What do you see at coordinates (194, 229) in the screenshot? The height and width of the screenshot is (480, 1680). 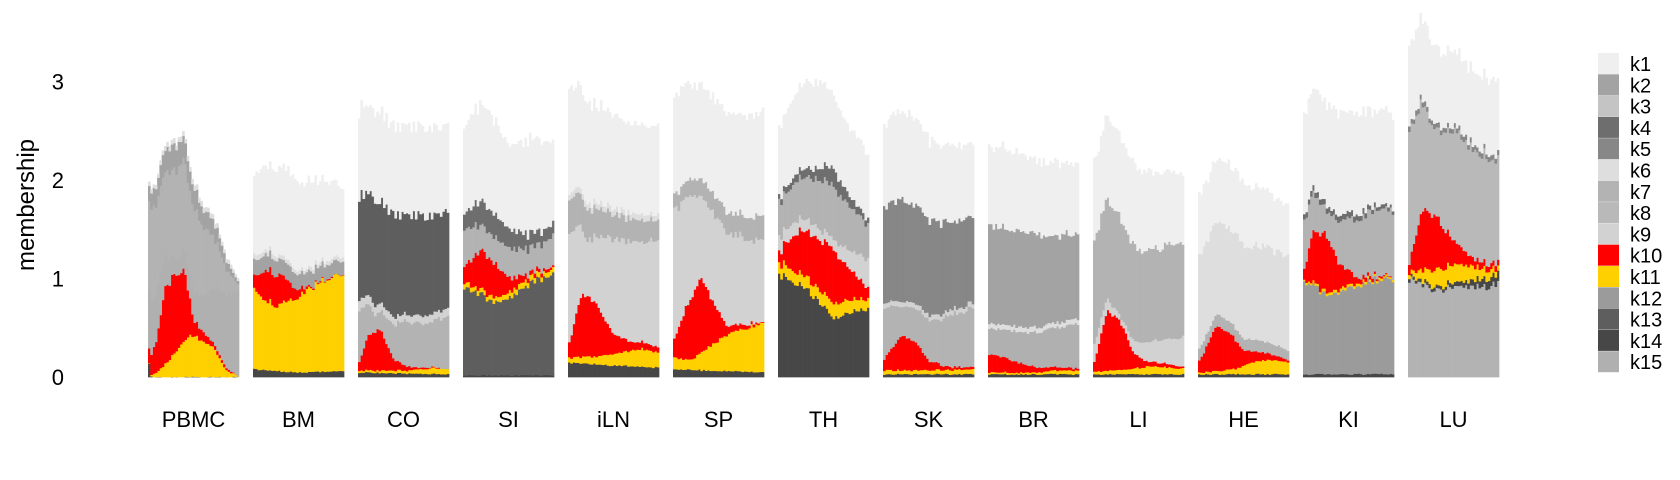 I see `bar-segment-PBMC-k7` at bounding box center [194, 229].